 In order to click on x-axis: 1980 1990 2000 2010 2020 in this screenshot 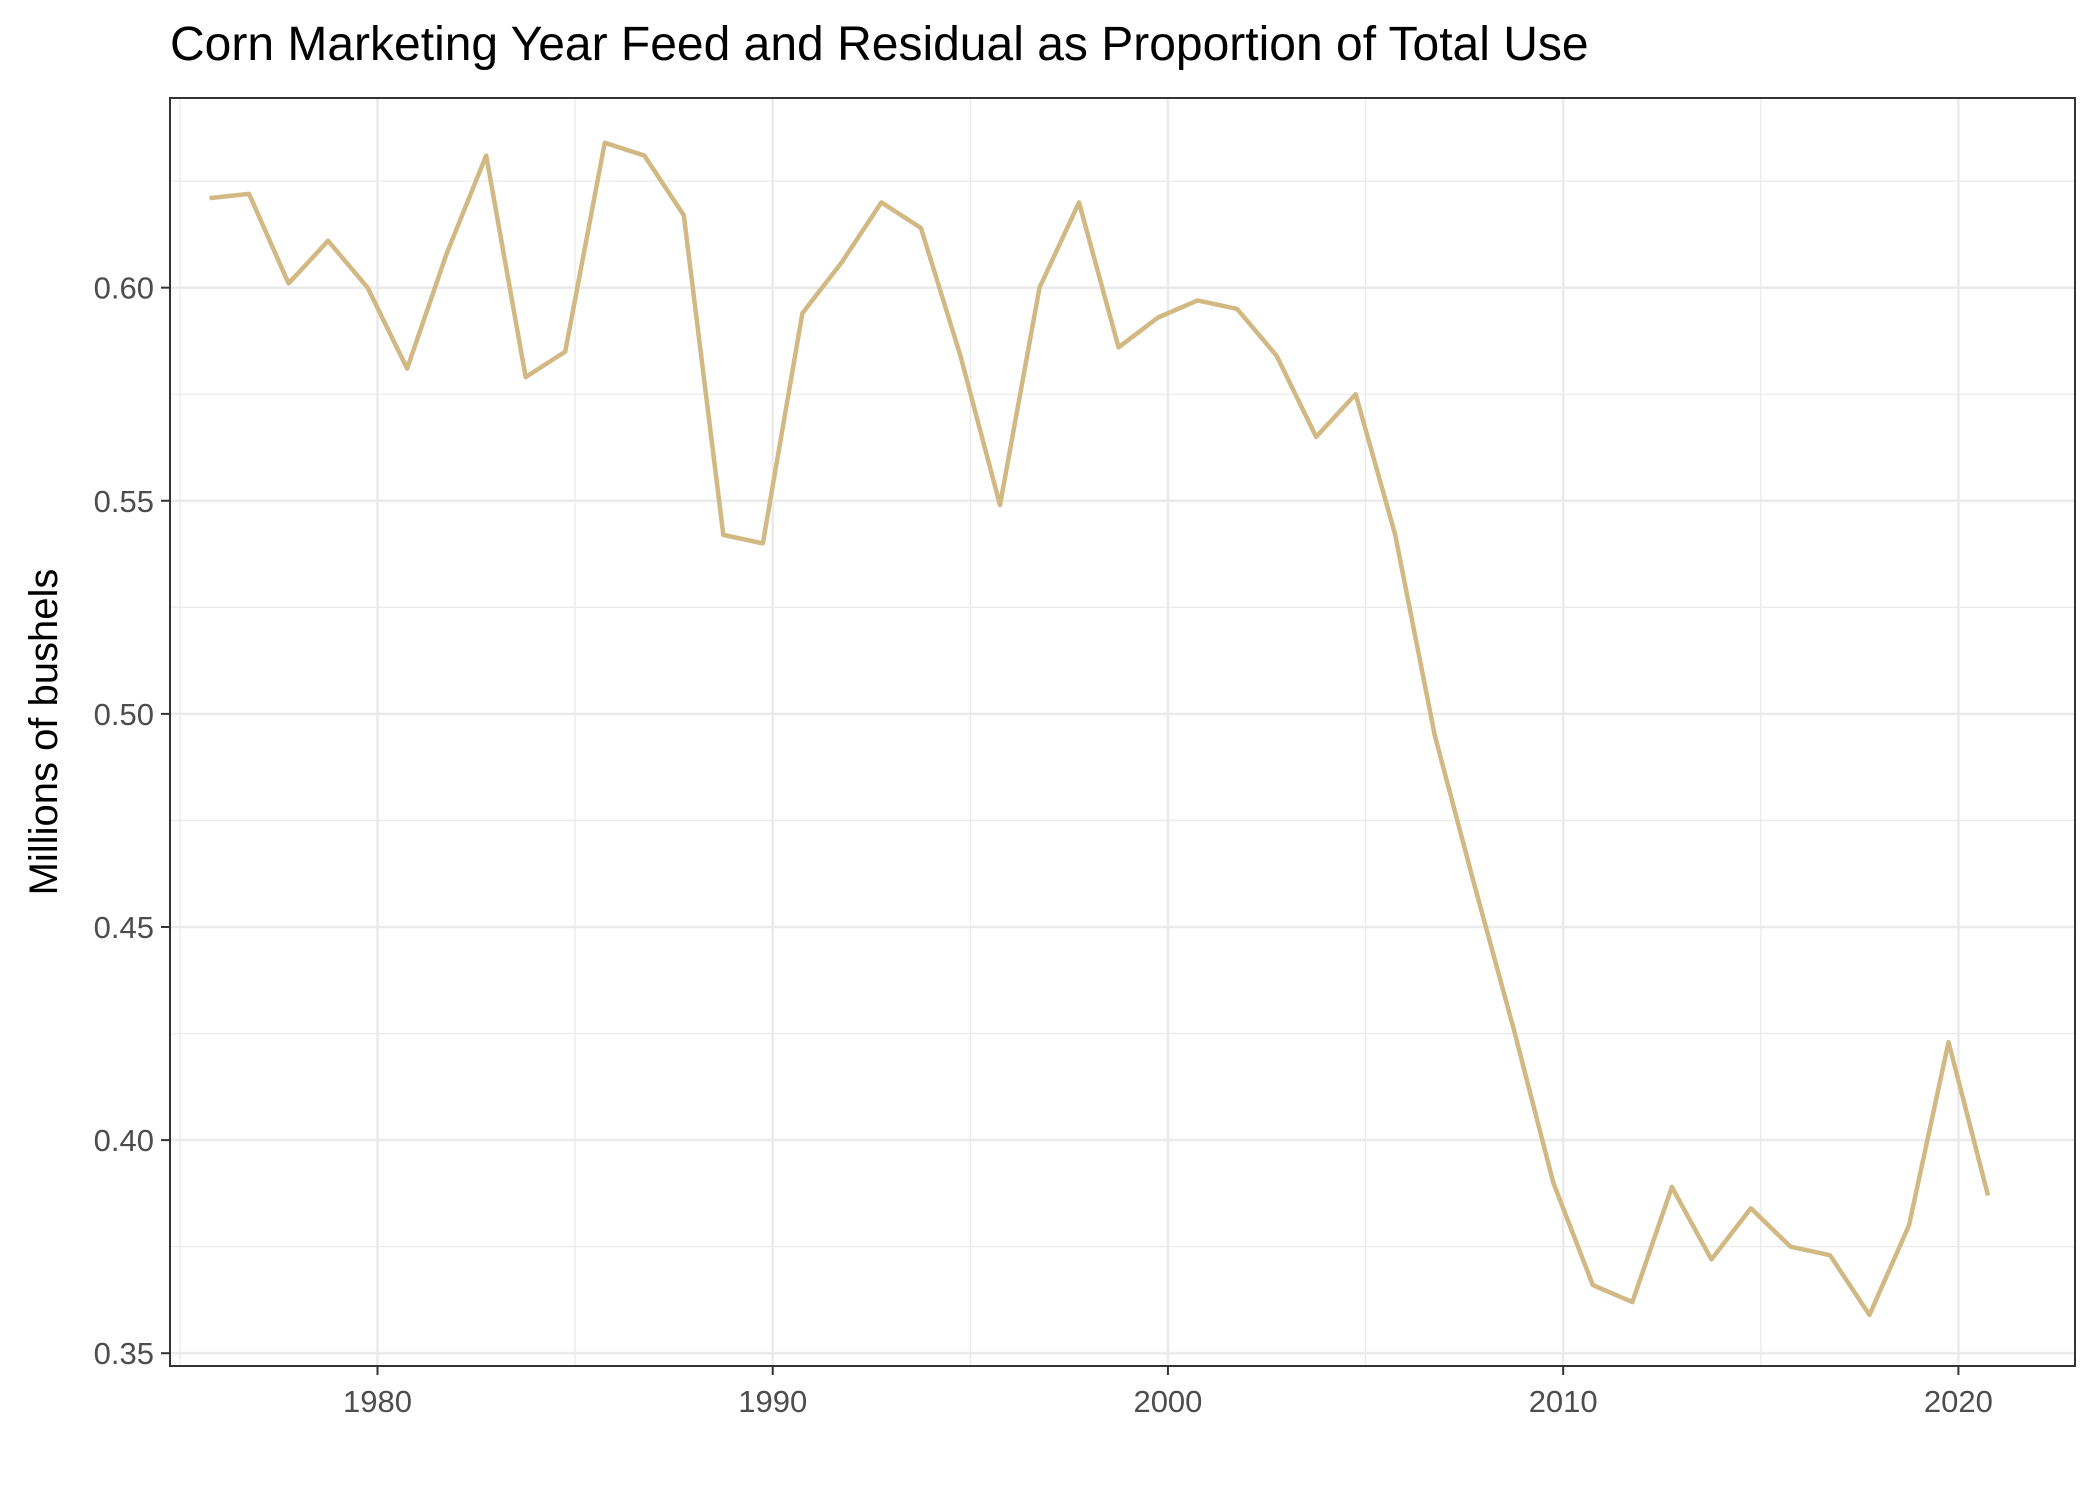, I will do `click(1168, 1392)`.